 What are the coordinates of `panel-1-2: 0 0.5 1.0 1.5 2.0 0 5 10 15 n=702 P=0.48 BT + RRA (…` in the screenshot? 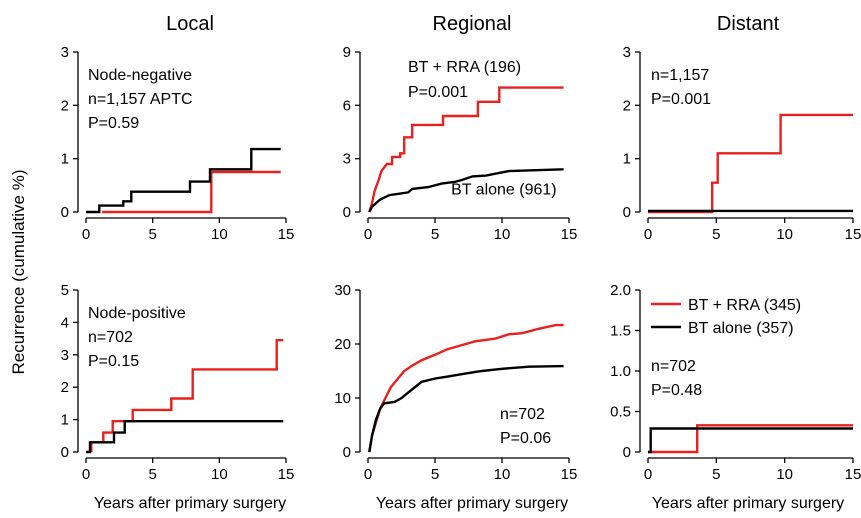 It's located at (735, 382).